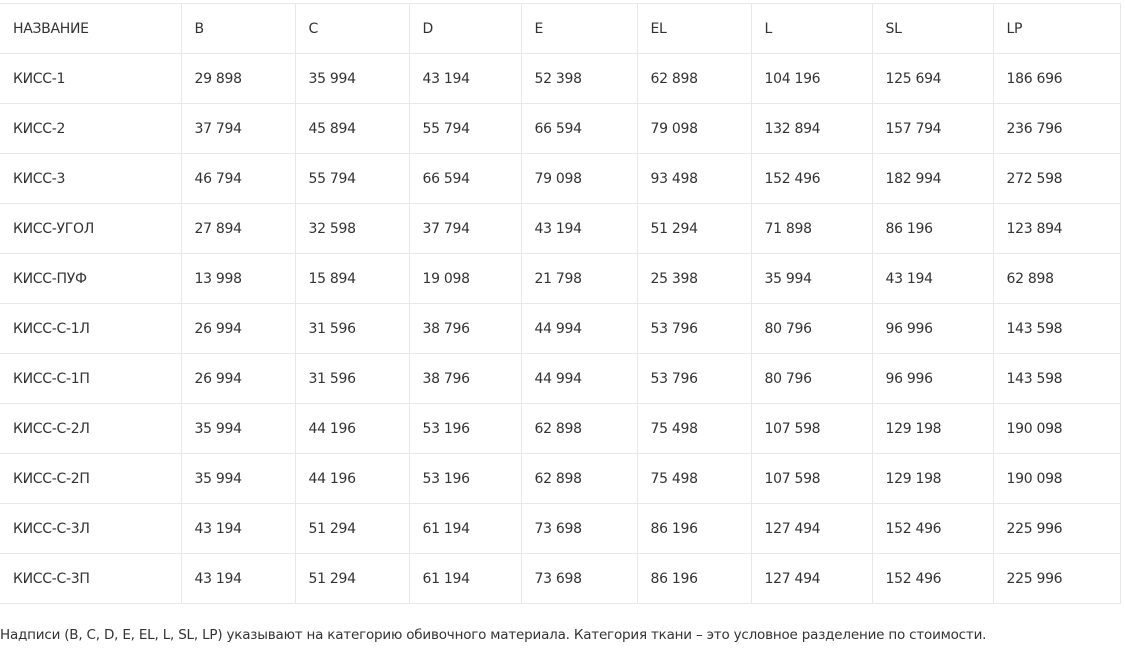 The width and height of the screenshot is (1125, 662). What do you see at coordinates (932, 178) in the screenshot?
I see `cell: 182 994` at bounding box center [932, 178].